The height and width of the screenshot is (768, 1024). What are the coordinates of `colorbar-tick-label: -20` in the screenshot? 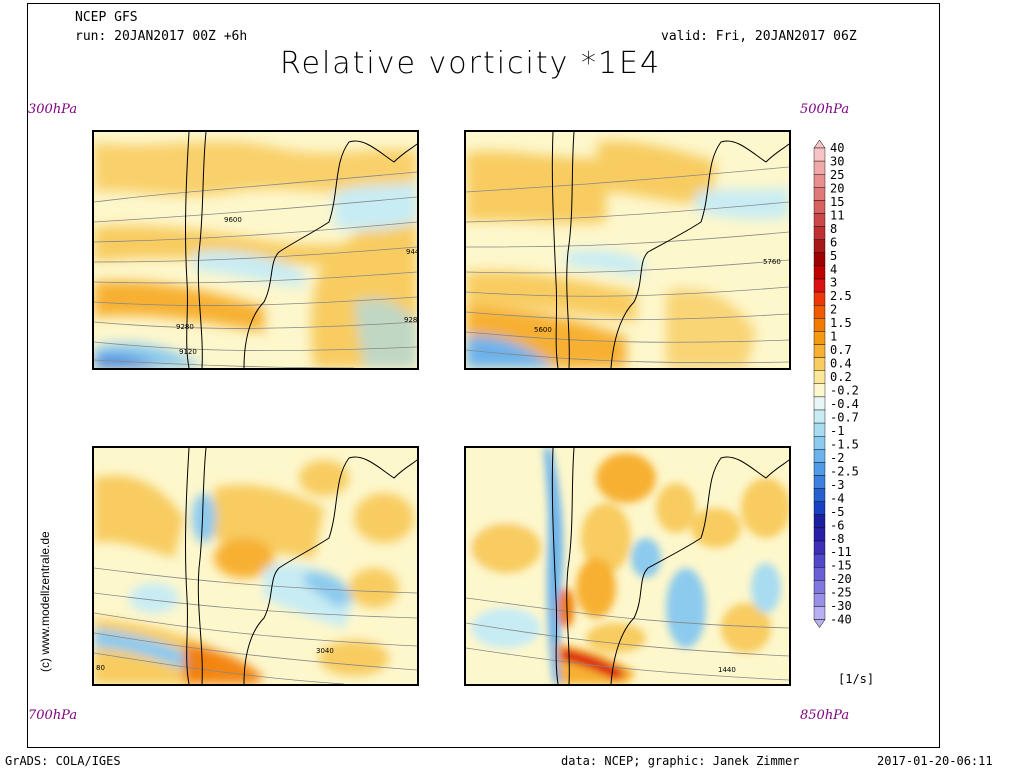 It's located at (841, 579).